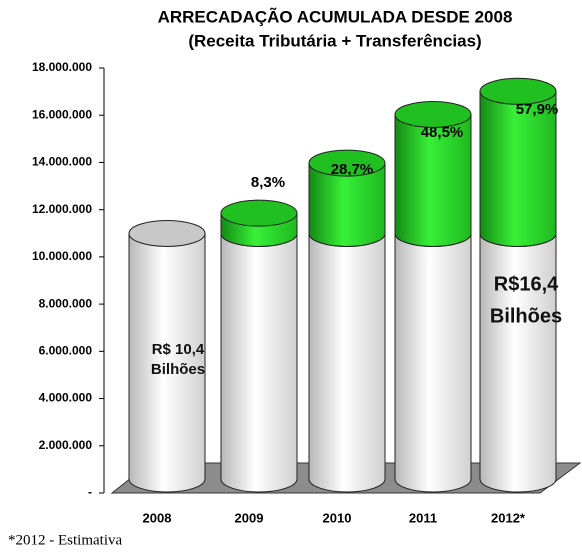  Describe the element at coordinates (508, 517) in the screenshot. I see `x-tick-label: 2012*` at that location.